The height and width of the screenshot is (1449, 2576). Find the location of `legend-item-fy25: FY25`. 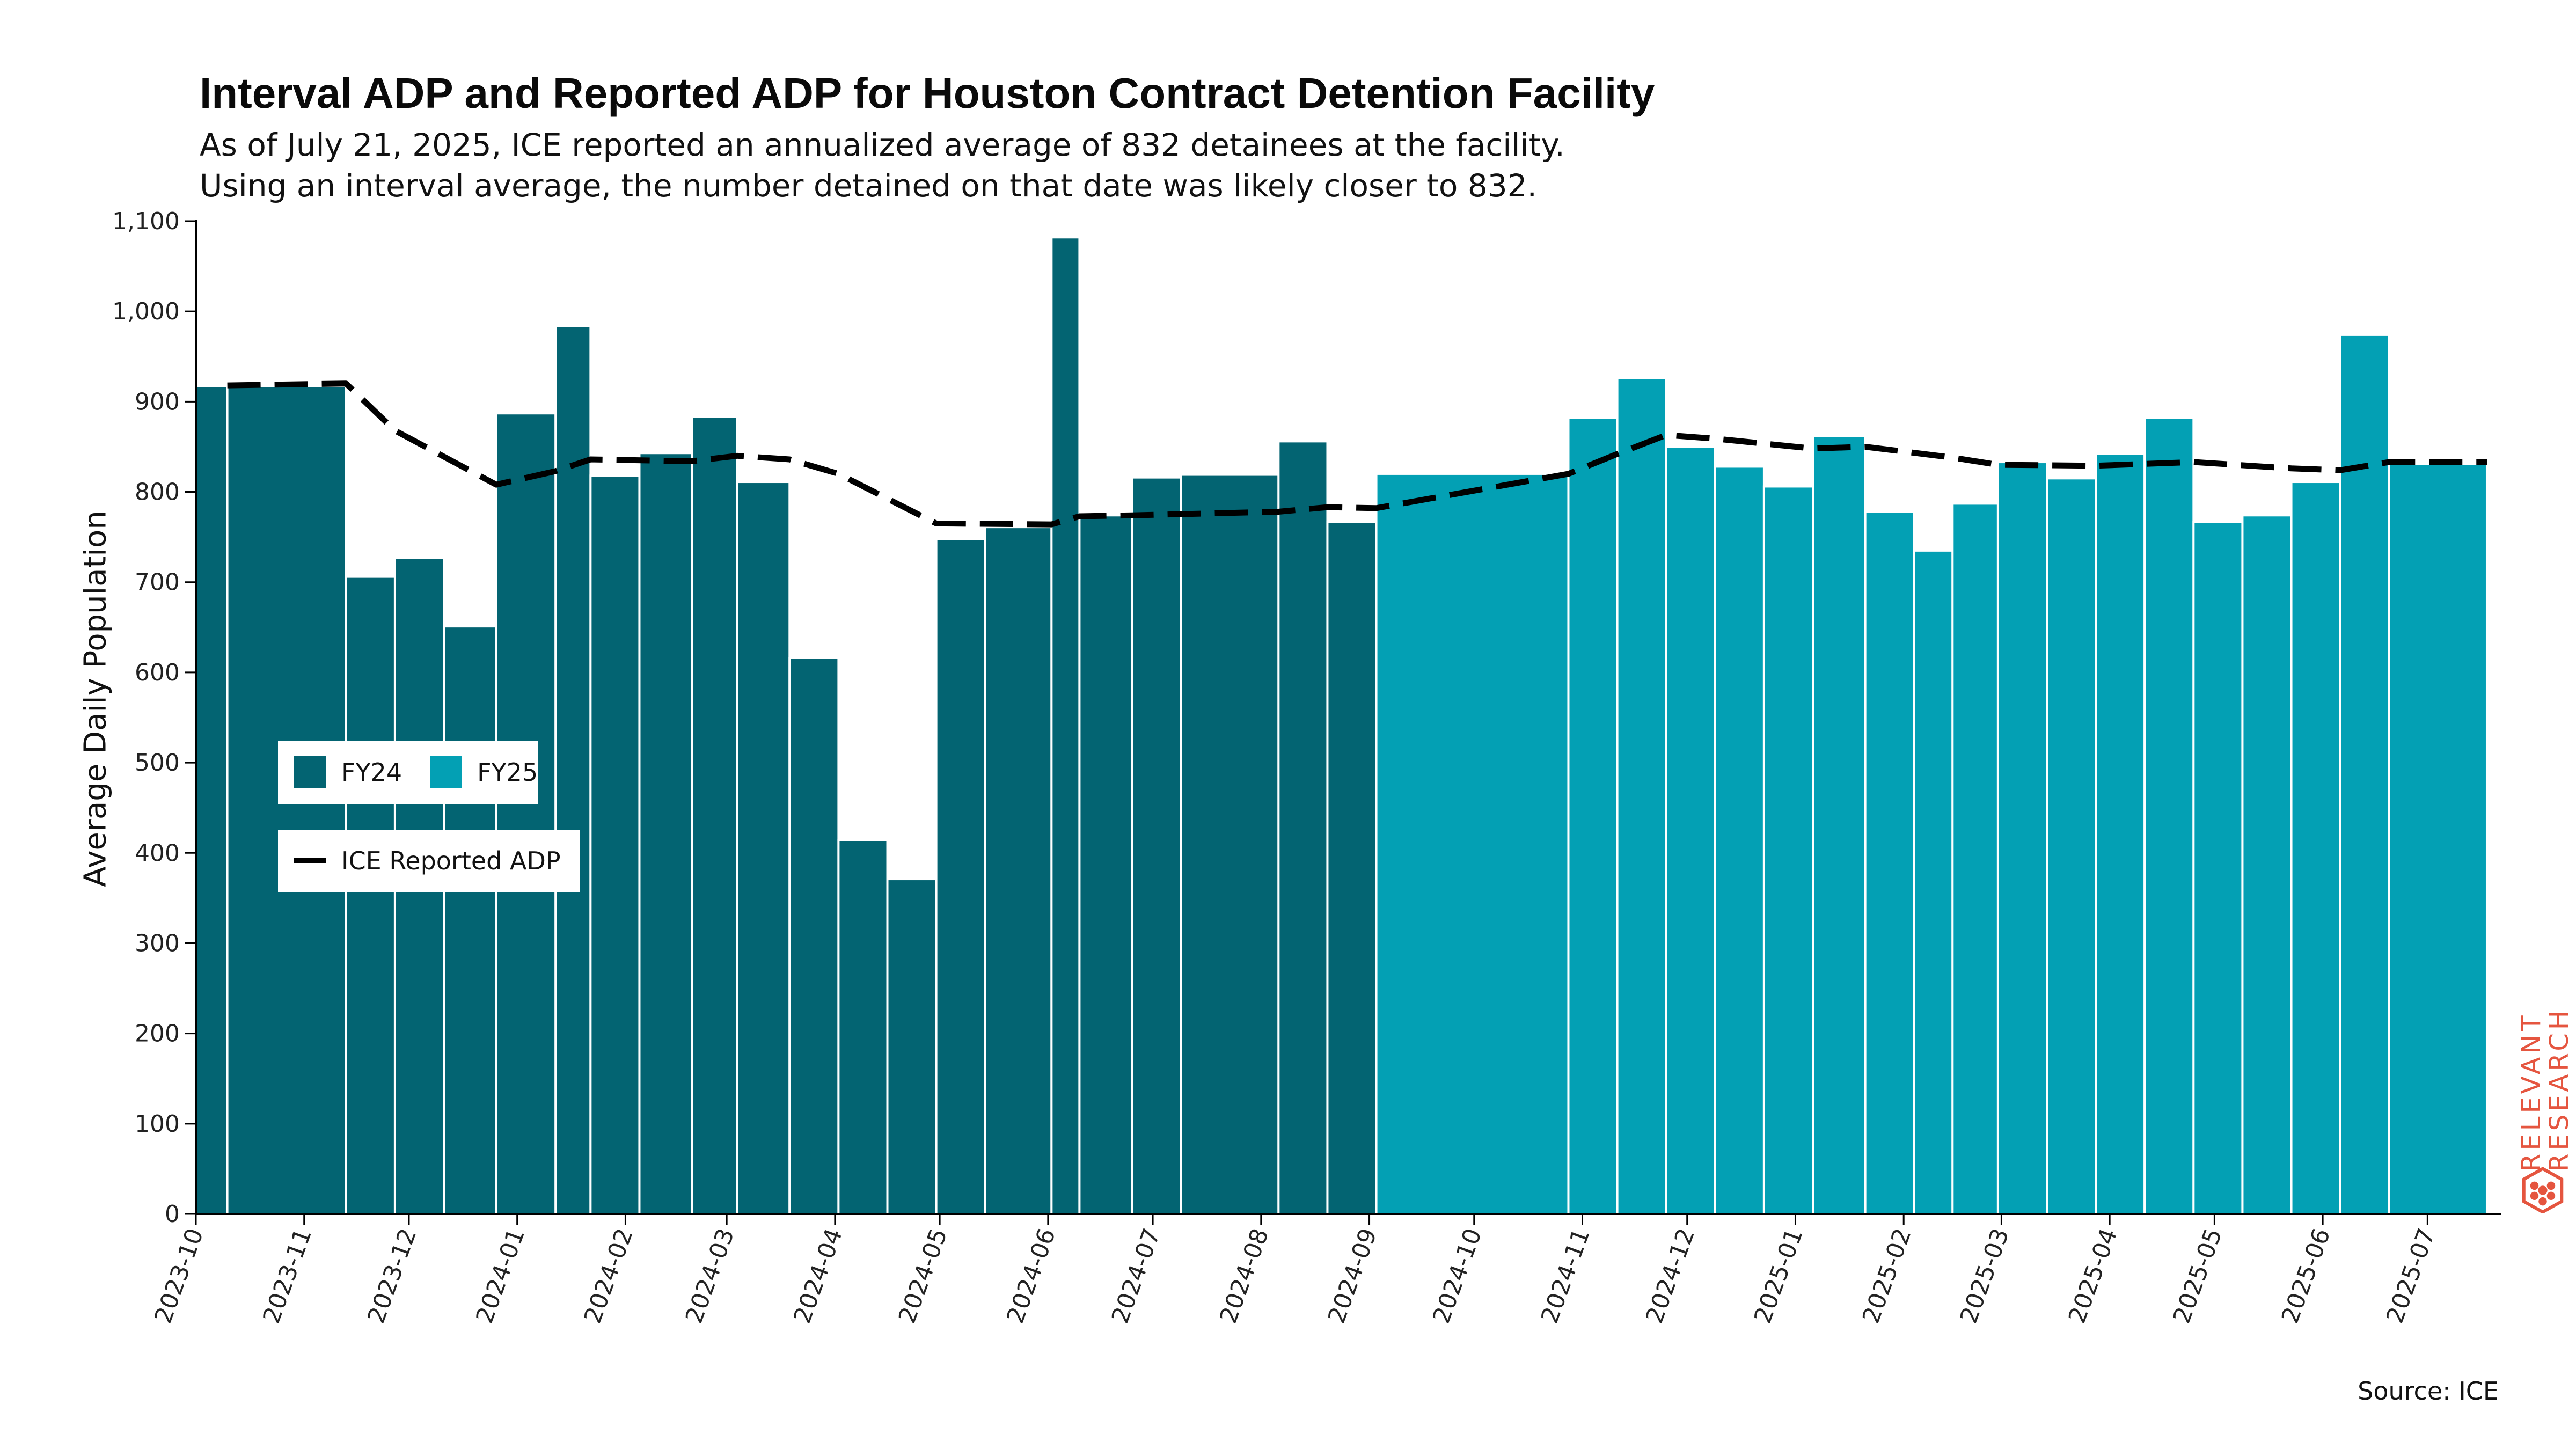

legend-item-fy25: FY25 is located at coordinates (484, 772).